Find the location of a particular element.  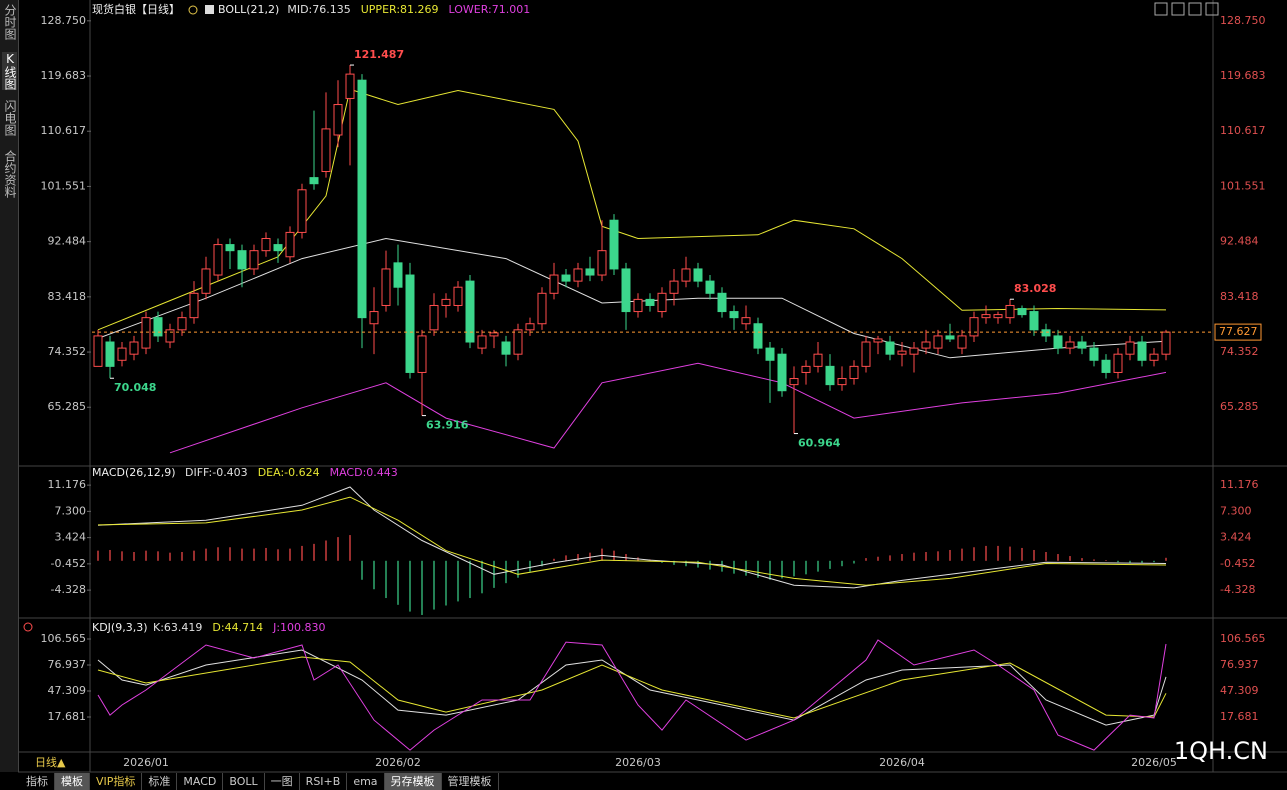

bottom-tab: 指标 is located at coordinates (37, 781).